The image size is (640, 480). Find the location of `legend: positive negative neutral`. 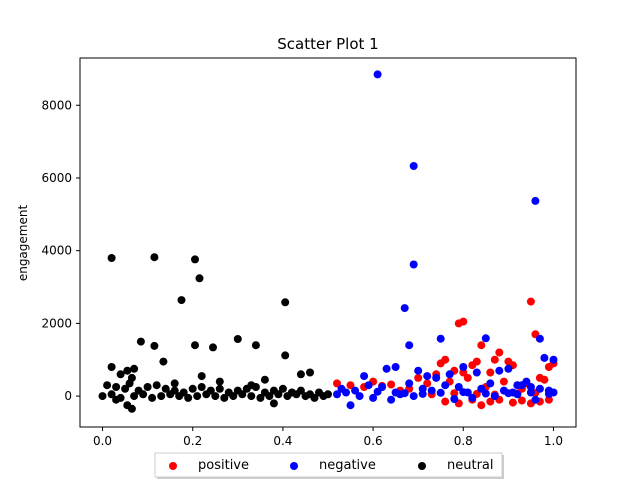

legend: positive negative neutral is located at coordinates (329, 465).